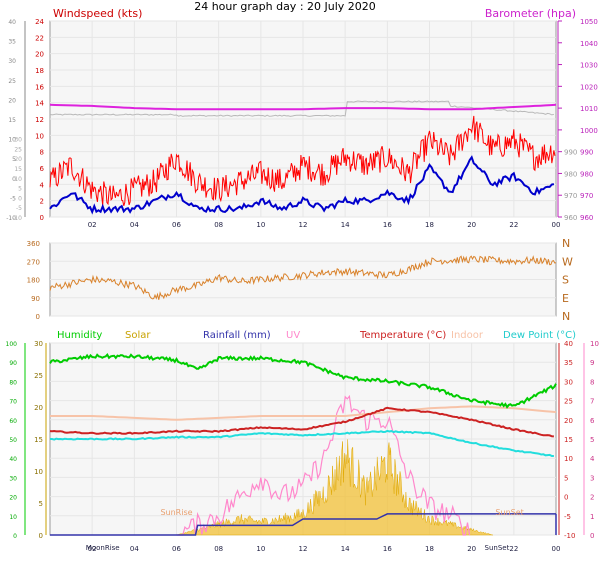  Describe the element at coordinates (565, 280) in the screenshot. I see `direction-compass-label: S` at that location.